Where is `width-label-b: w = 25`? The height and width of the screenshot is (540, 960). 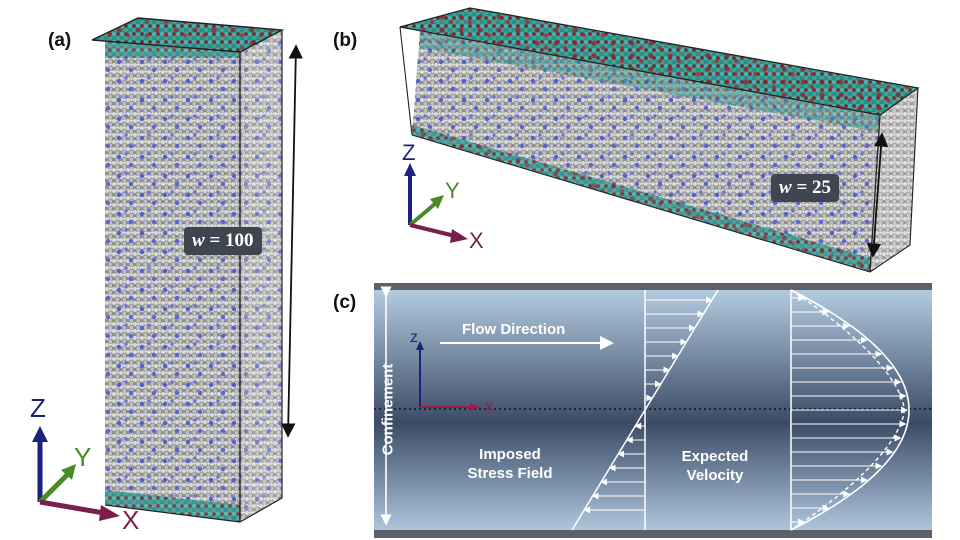 width-label-b: w = 25 is located at coordinates (805, 188).